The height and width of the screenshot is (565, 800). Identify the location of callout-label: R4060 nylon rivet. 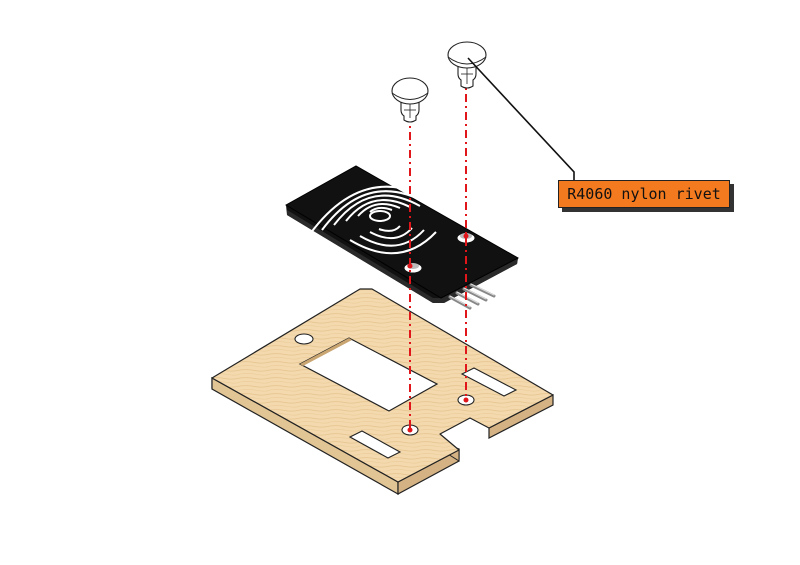
(644, 194).